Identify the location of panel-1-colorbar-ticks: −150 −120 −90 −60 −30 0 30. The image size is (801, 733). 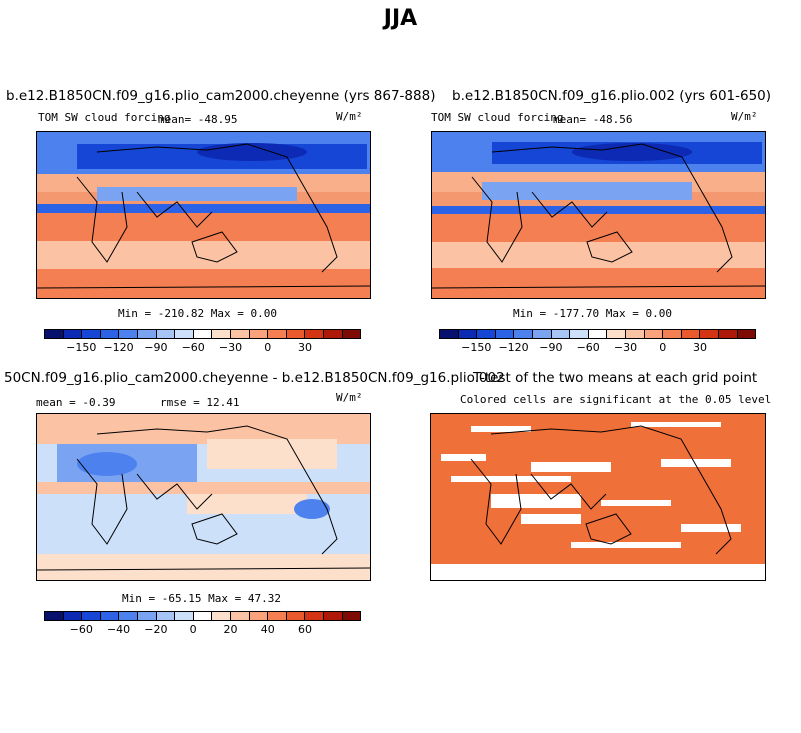
(202, 347).